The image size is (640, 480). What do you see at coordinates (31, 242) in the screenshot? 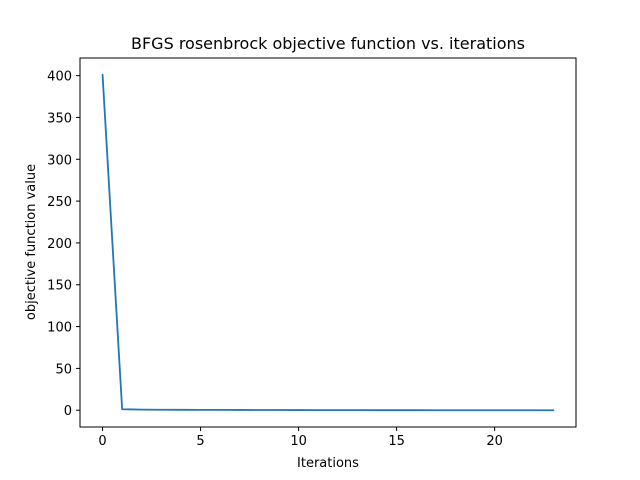
I see `y-axis-label: objective function value` at bounding box center [31, 242].